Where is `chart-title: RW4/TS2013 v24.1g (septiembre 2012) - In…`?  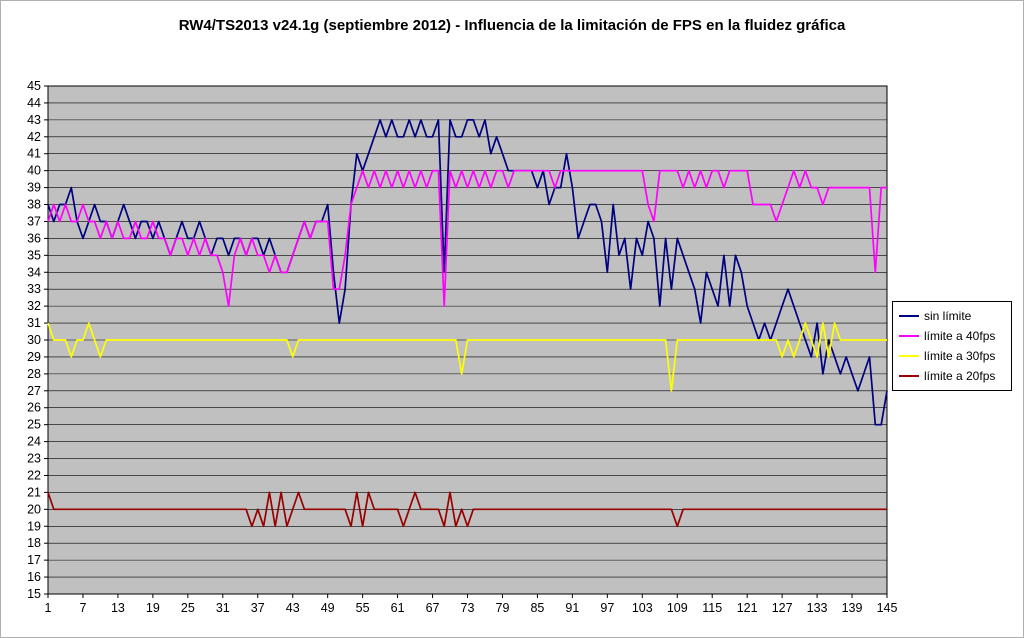
chart-title: RW4/TS2013 v24.1g (septiembre 2012) - In… is located at coordinates (512, 25).